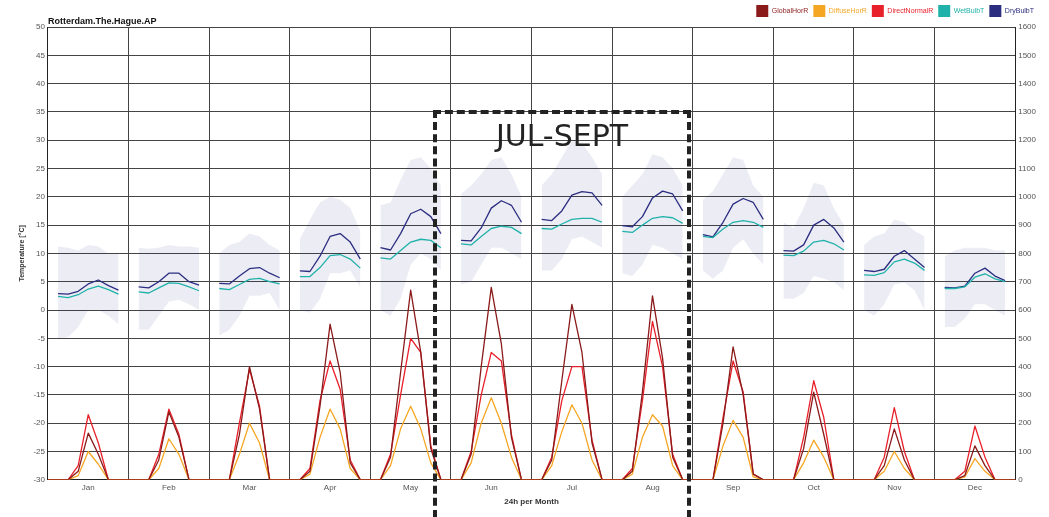  What do you see at coordinates (1025, 310) in the screenshot?
I see `y2-tick-label: 600` at bounding box center [1025, 310].